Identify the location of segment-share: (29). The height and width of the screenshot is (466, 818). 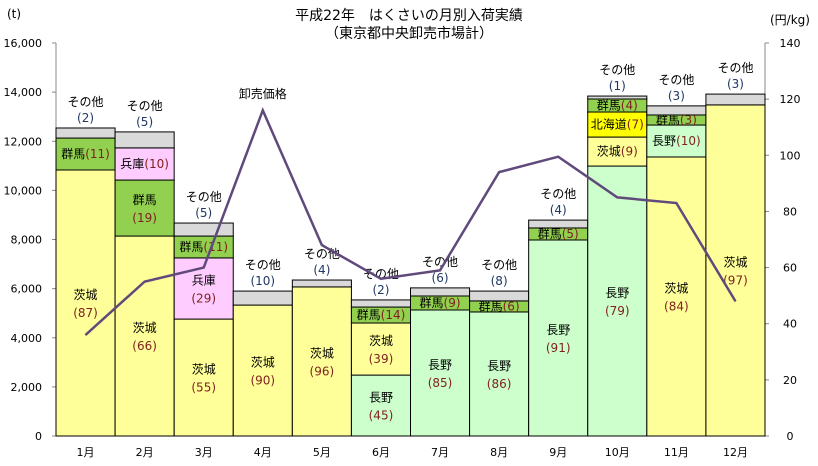
(203, 299).